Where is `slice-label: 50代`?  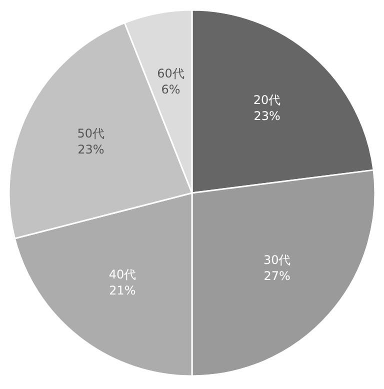 slice-label: 50代 is located at coordinates (91, 133).